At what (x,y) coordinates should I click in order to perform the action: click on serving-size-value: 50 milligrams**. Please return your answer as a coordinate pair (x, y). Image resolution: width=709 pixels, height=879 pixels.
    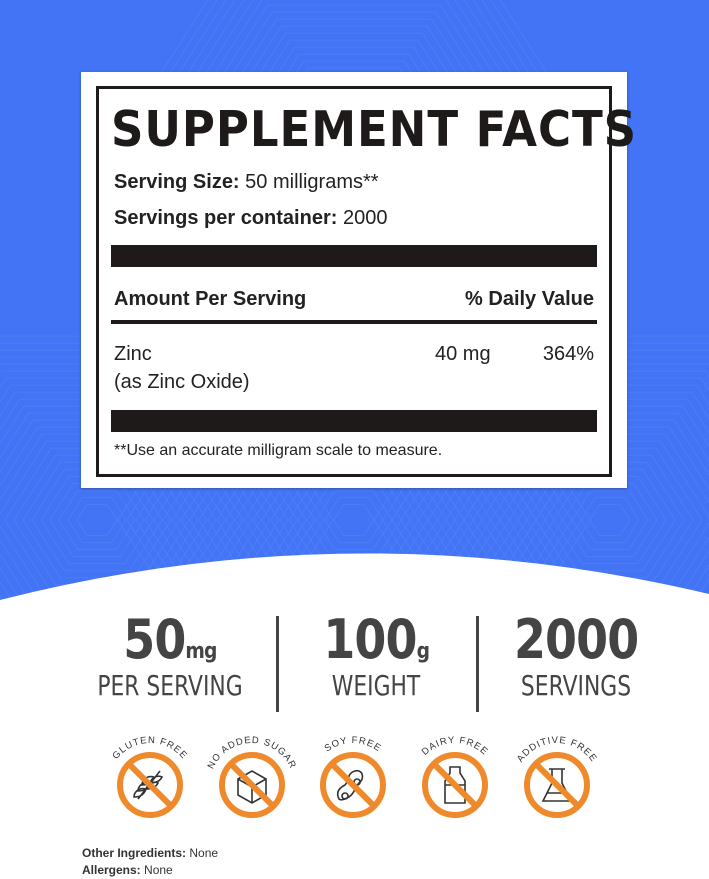
    Looking at the image, I should click on (312, 182).